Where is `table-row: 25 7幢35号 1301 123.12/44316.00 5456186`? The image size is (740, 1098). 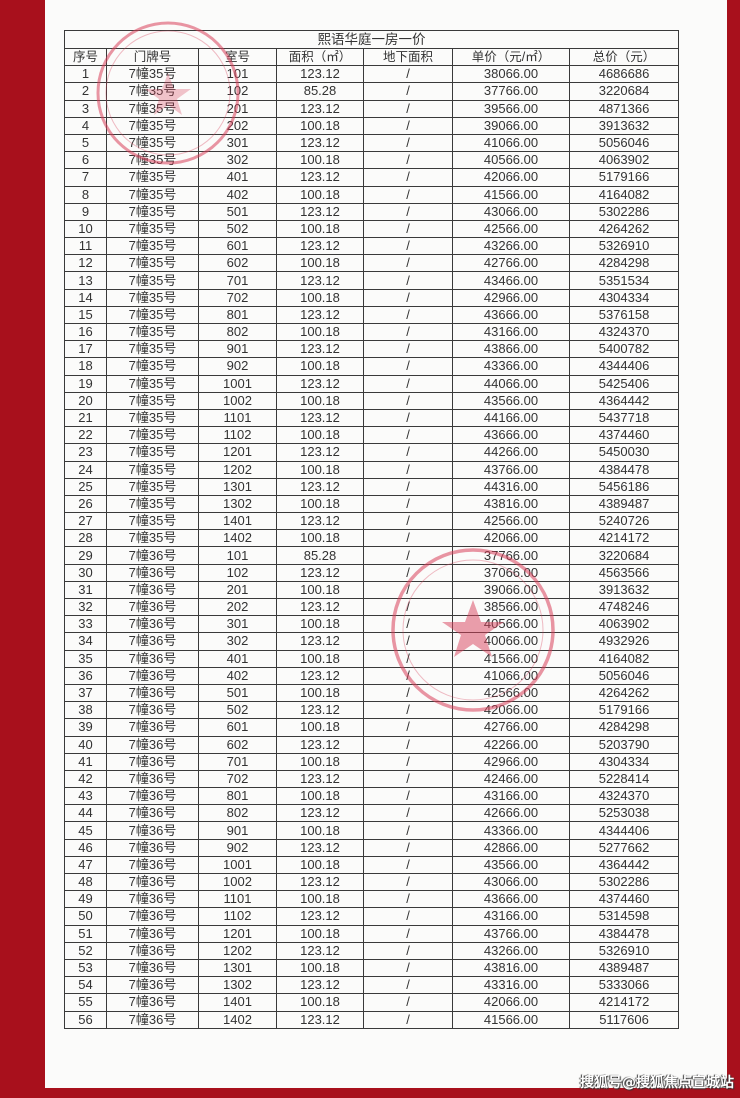 table-row: 25 7幢35号 1301 123.12/44316.00 5456186 is located at coordinates (372, 486).